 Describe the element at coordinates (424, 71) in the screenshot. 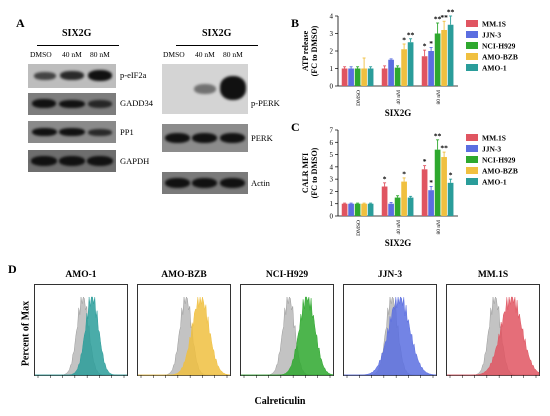

I see `b-bar-MM.1S-2` at that location.